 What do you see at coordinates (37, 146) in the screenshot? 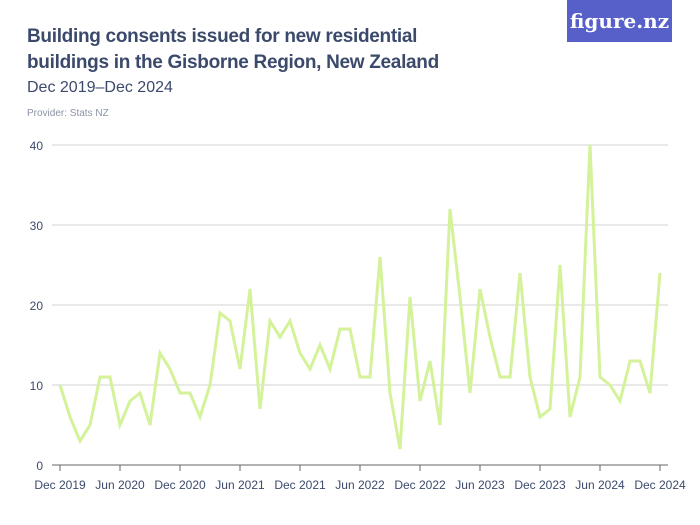
I see `y-tick-label: 40` at bounding box center [37, 146].